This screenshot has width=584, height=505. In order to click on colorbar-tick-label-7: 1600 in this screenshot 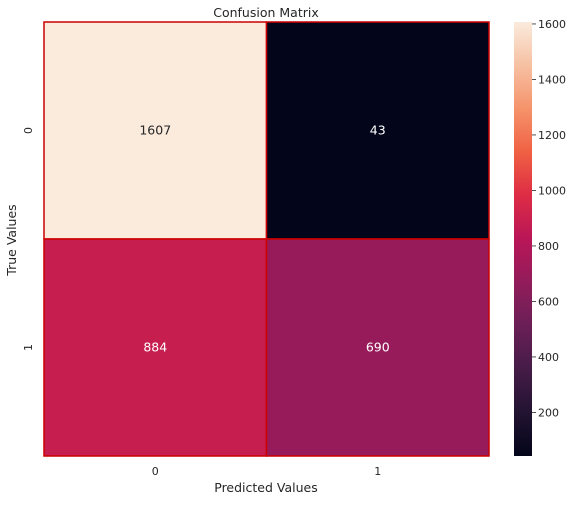, I will do `click(552, 24)`.